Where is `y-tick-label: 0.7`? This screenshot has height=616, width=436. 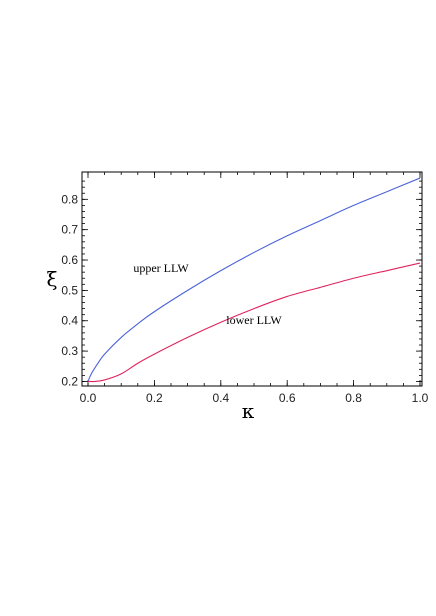
y-tick-label: 0.7 is located at coordinates (69, 230).